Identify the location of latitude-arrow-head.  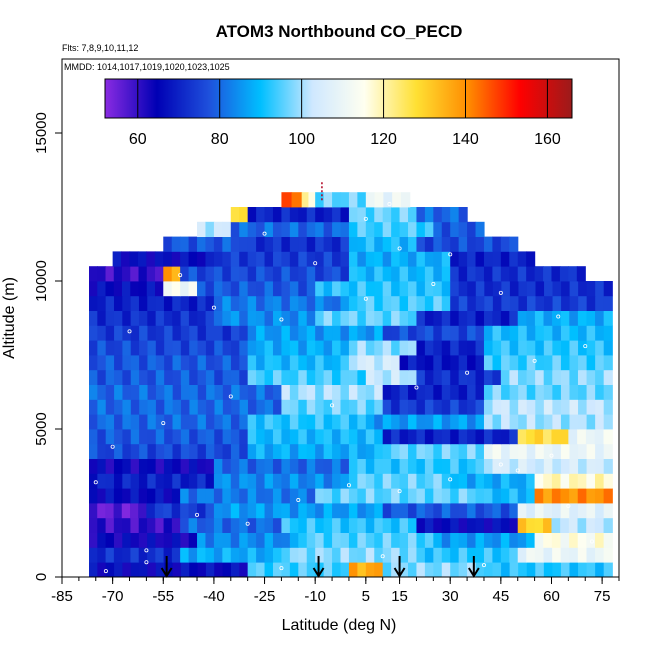
(473, 572).